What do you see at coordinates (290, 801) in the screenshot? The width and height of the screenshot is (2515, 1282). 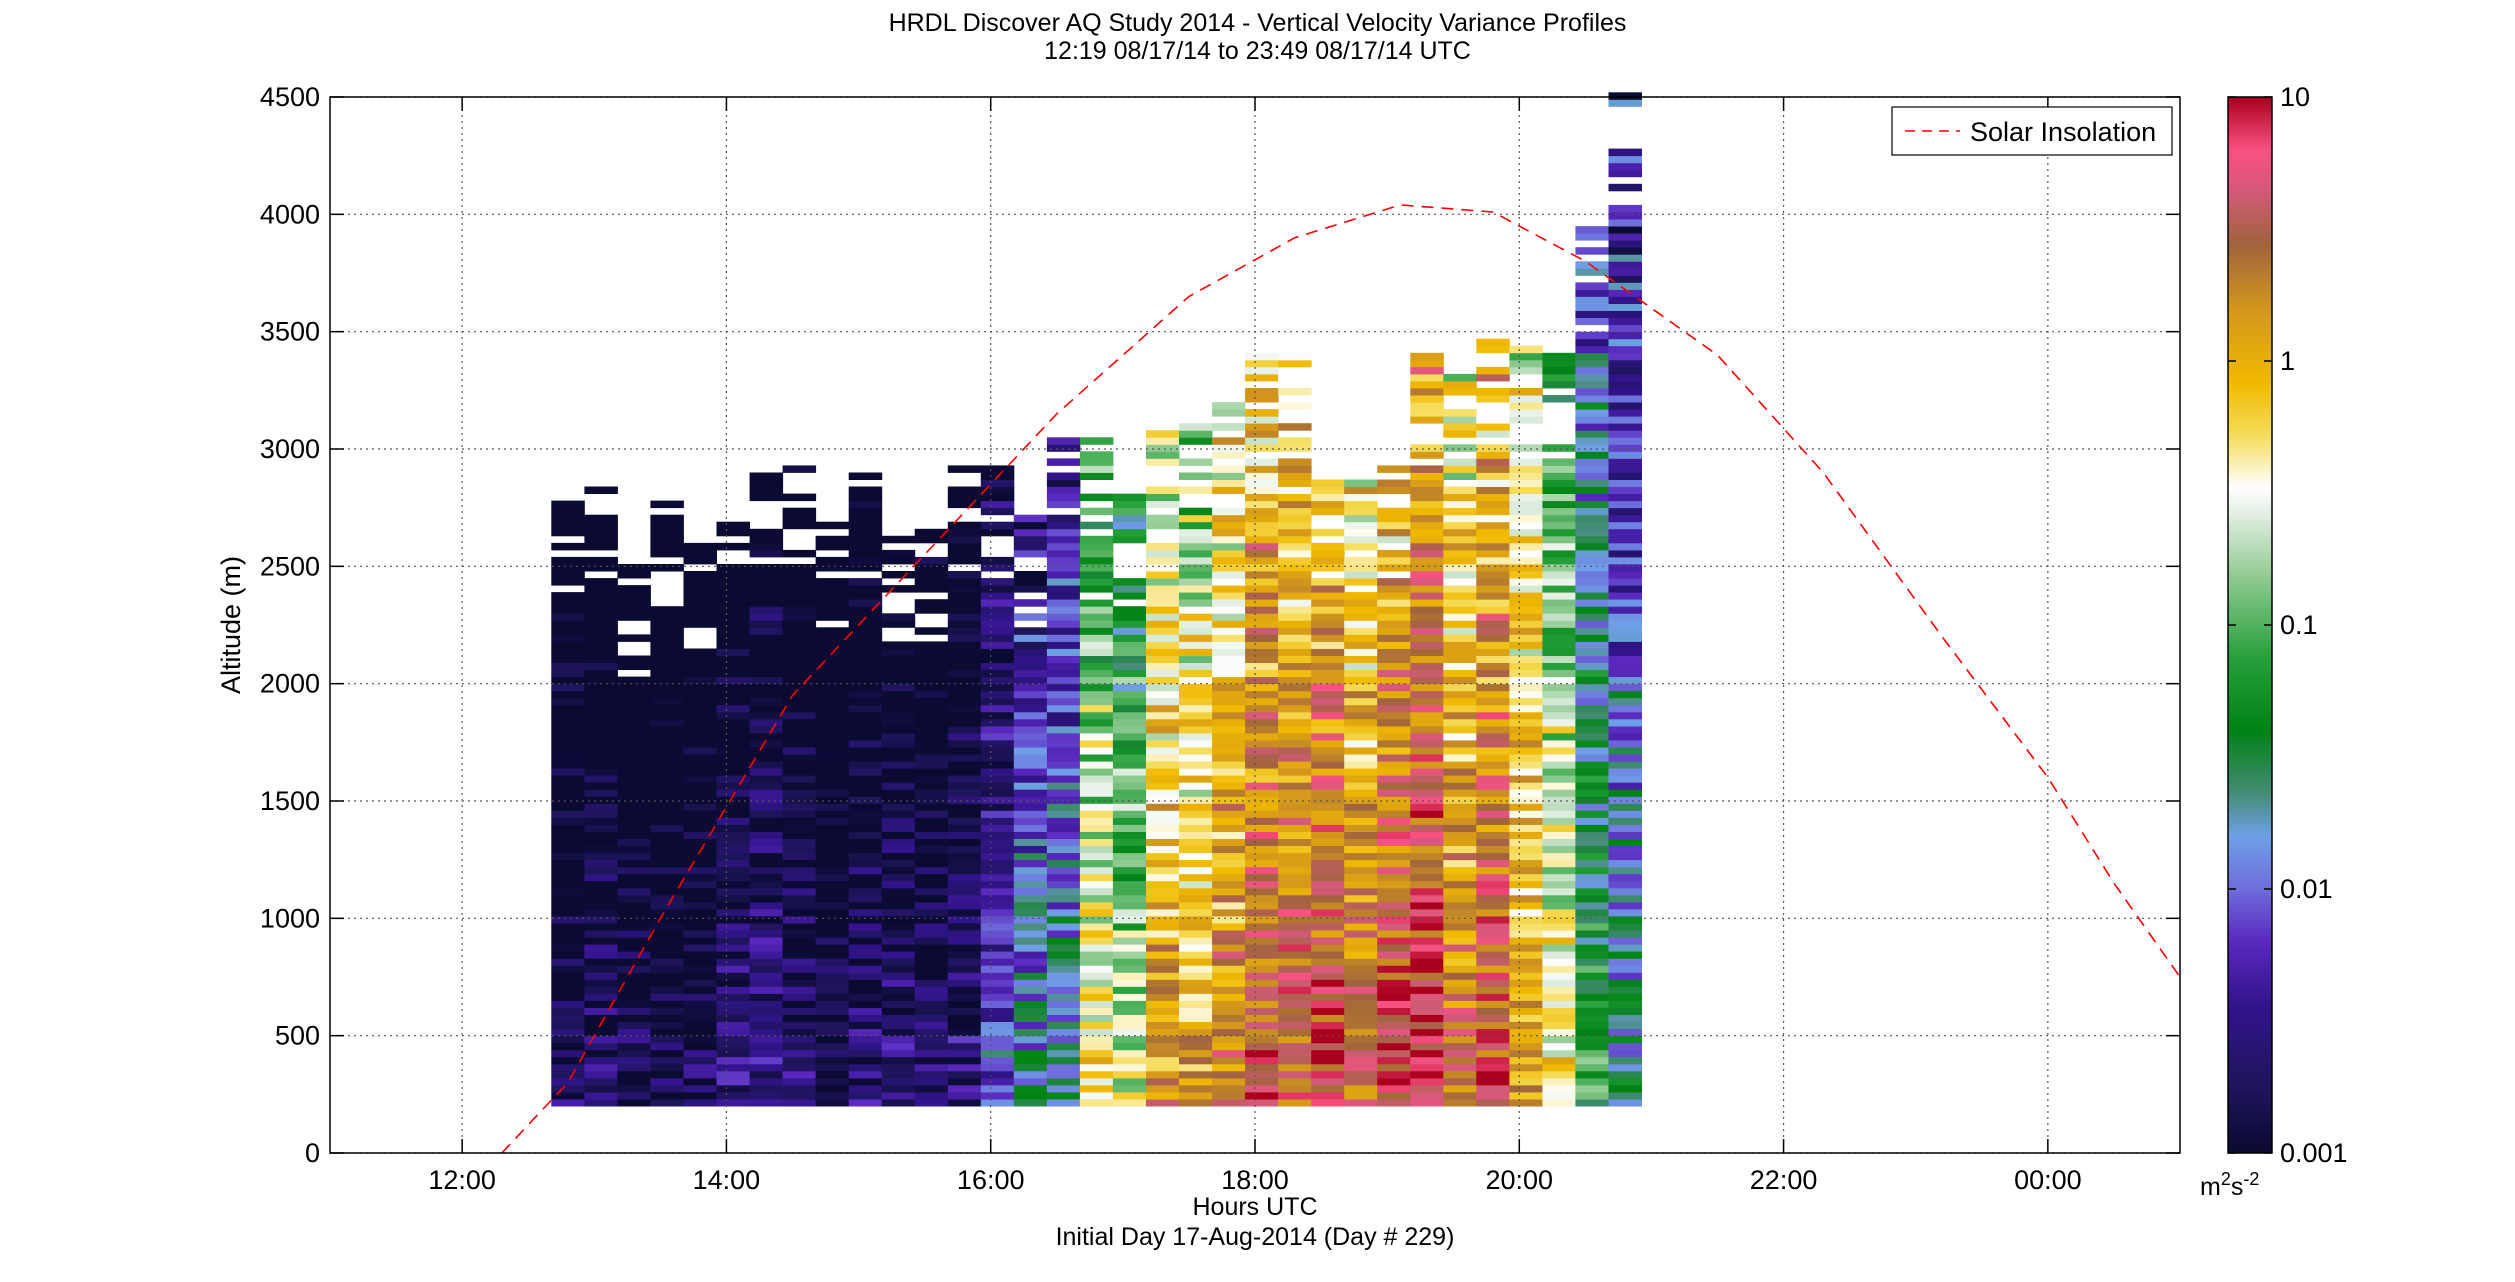 I see `y-tick-label: 1500` at bounding box center [290, 801].